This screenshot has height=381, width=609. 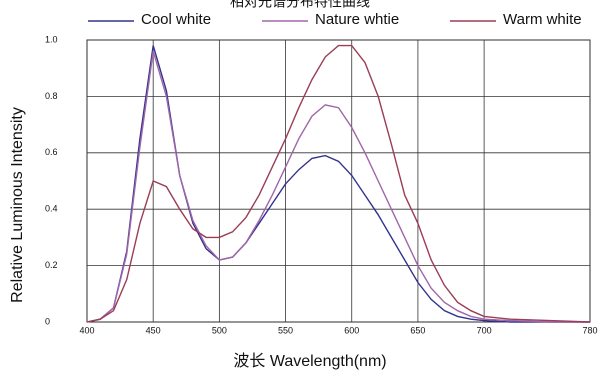 What do you see at coordinates (51, 96) in the screenshot?
I see `y-tick-label: 0.8` at bounding box center [51, 96].